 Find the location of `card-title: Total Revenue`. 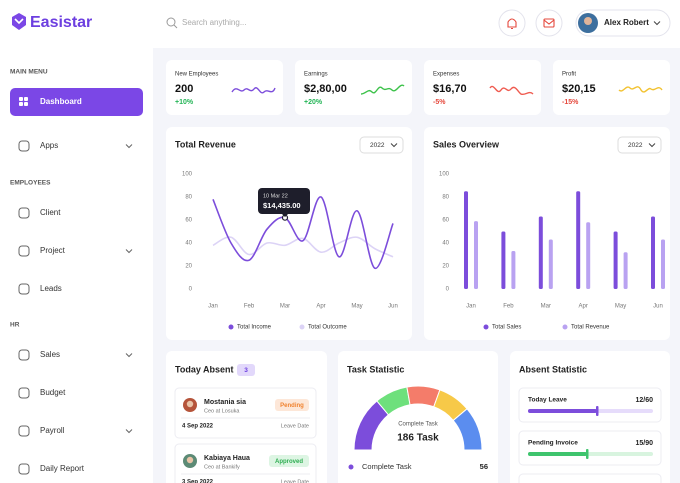

card-title: Total Revenue is located at coordinates (205, 144).